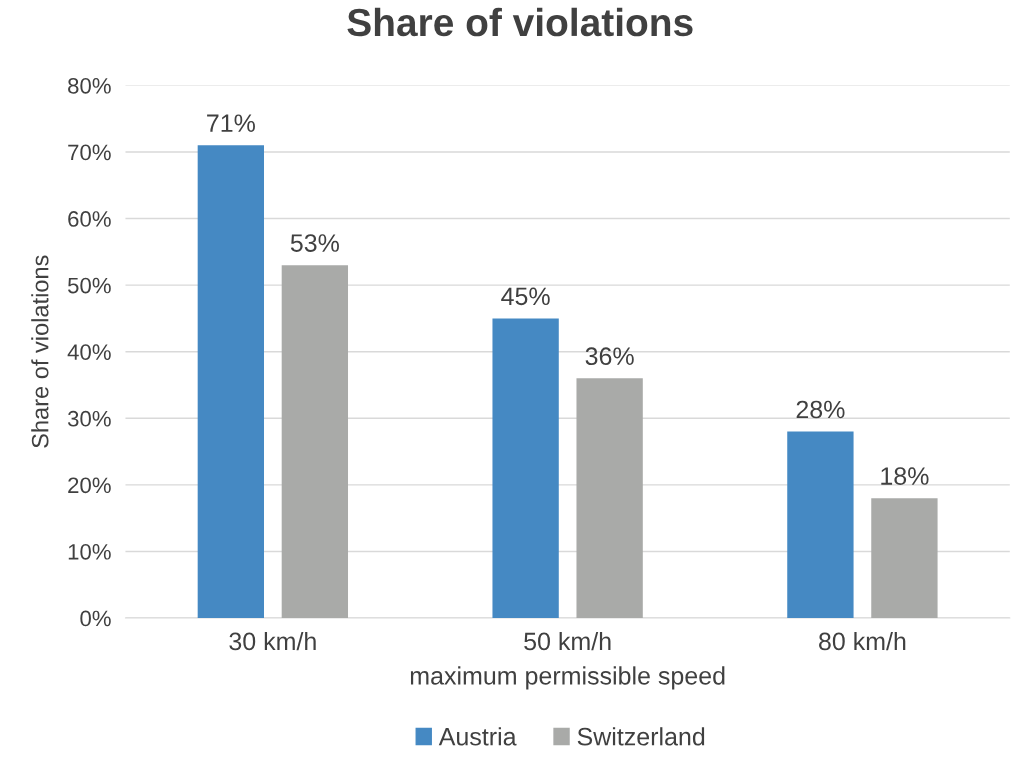 This screenshot has width=1020, height=773. What do you see at coordinates (89, 418) in the screenshot?
I see `y-tick-label: 30%` at bounding box center [89, 418].